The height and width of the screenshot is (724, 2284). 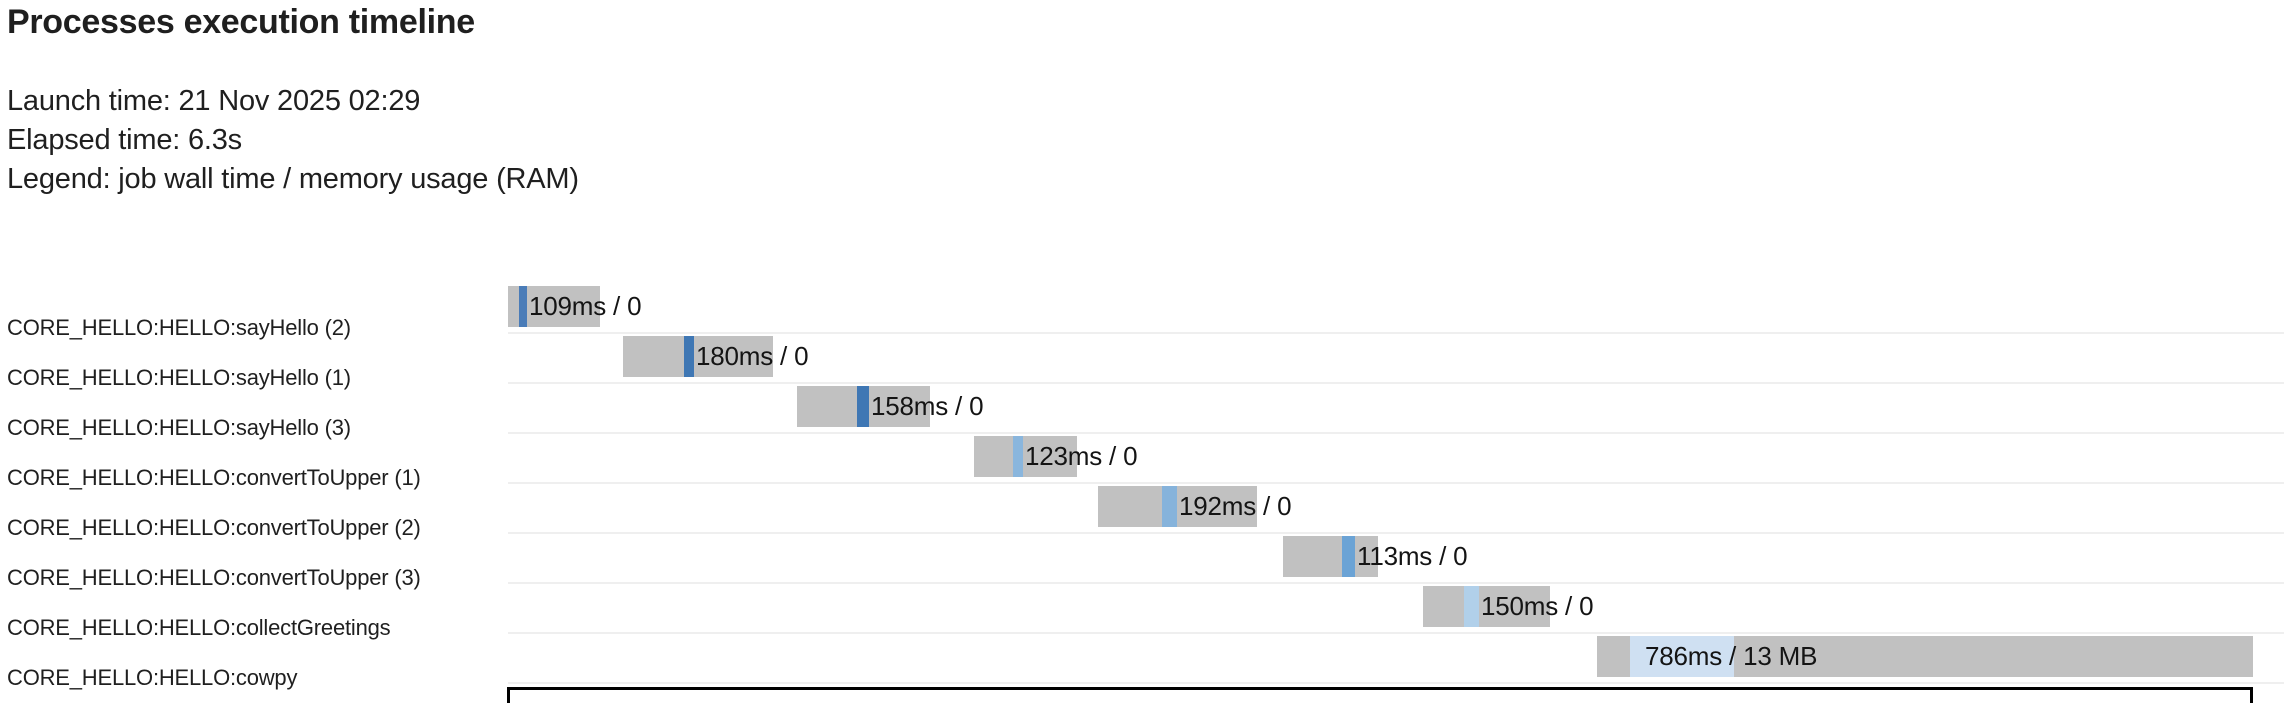 I want to click on process-row-label: CORE_HELLO:HELLO:convertToUpper (2), so click(x=214, y=527).